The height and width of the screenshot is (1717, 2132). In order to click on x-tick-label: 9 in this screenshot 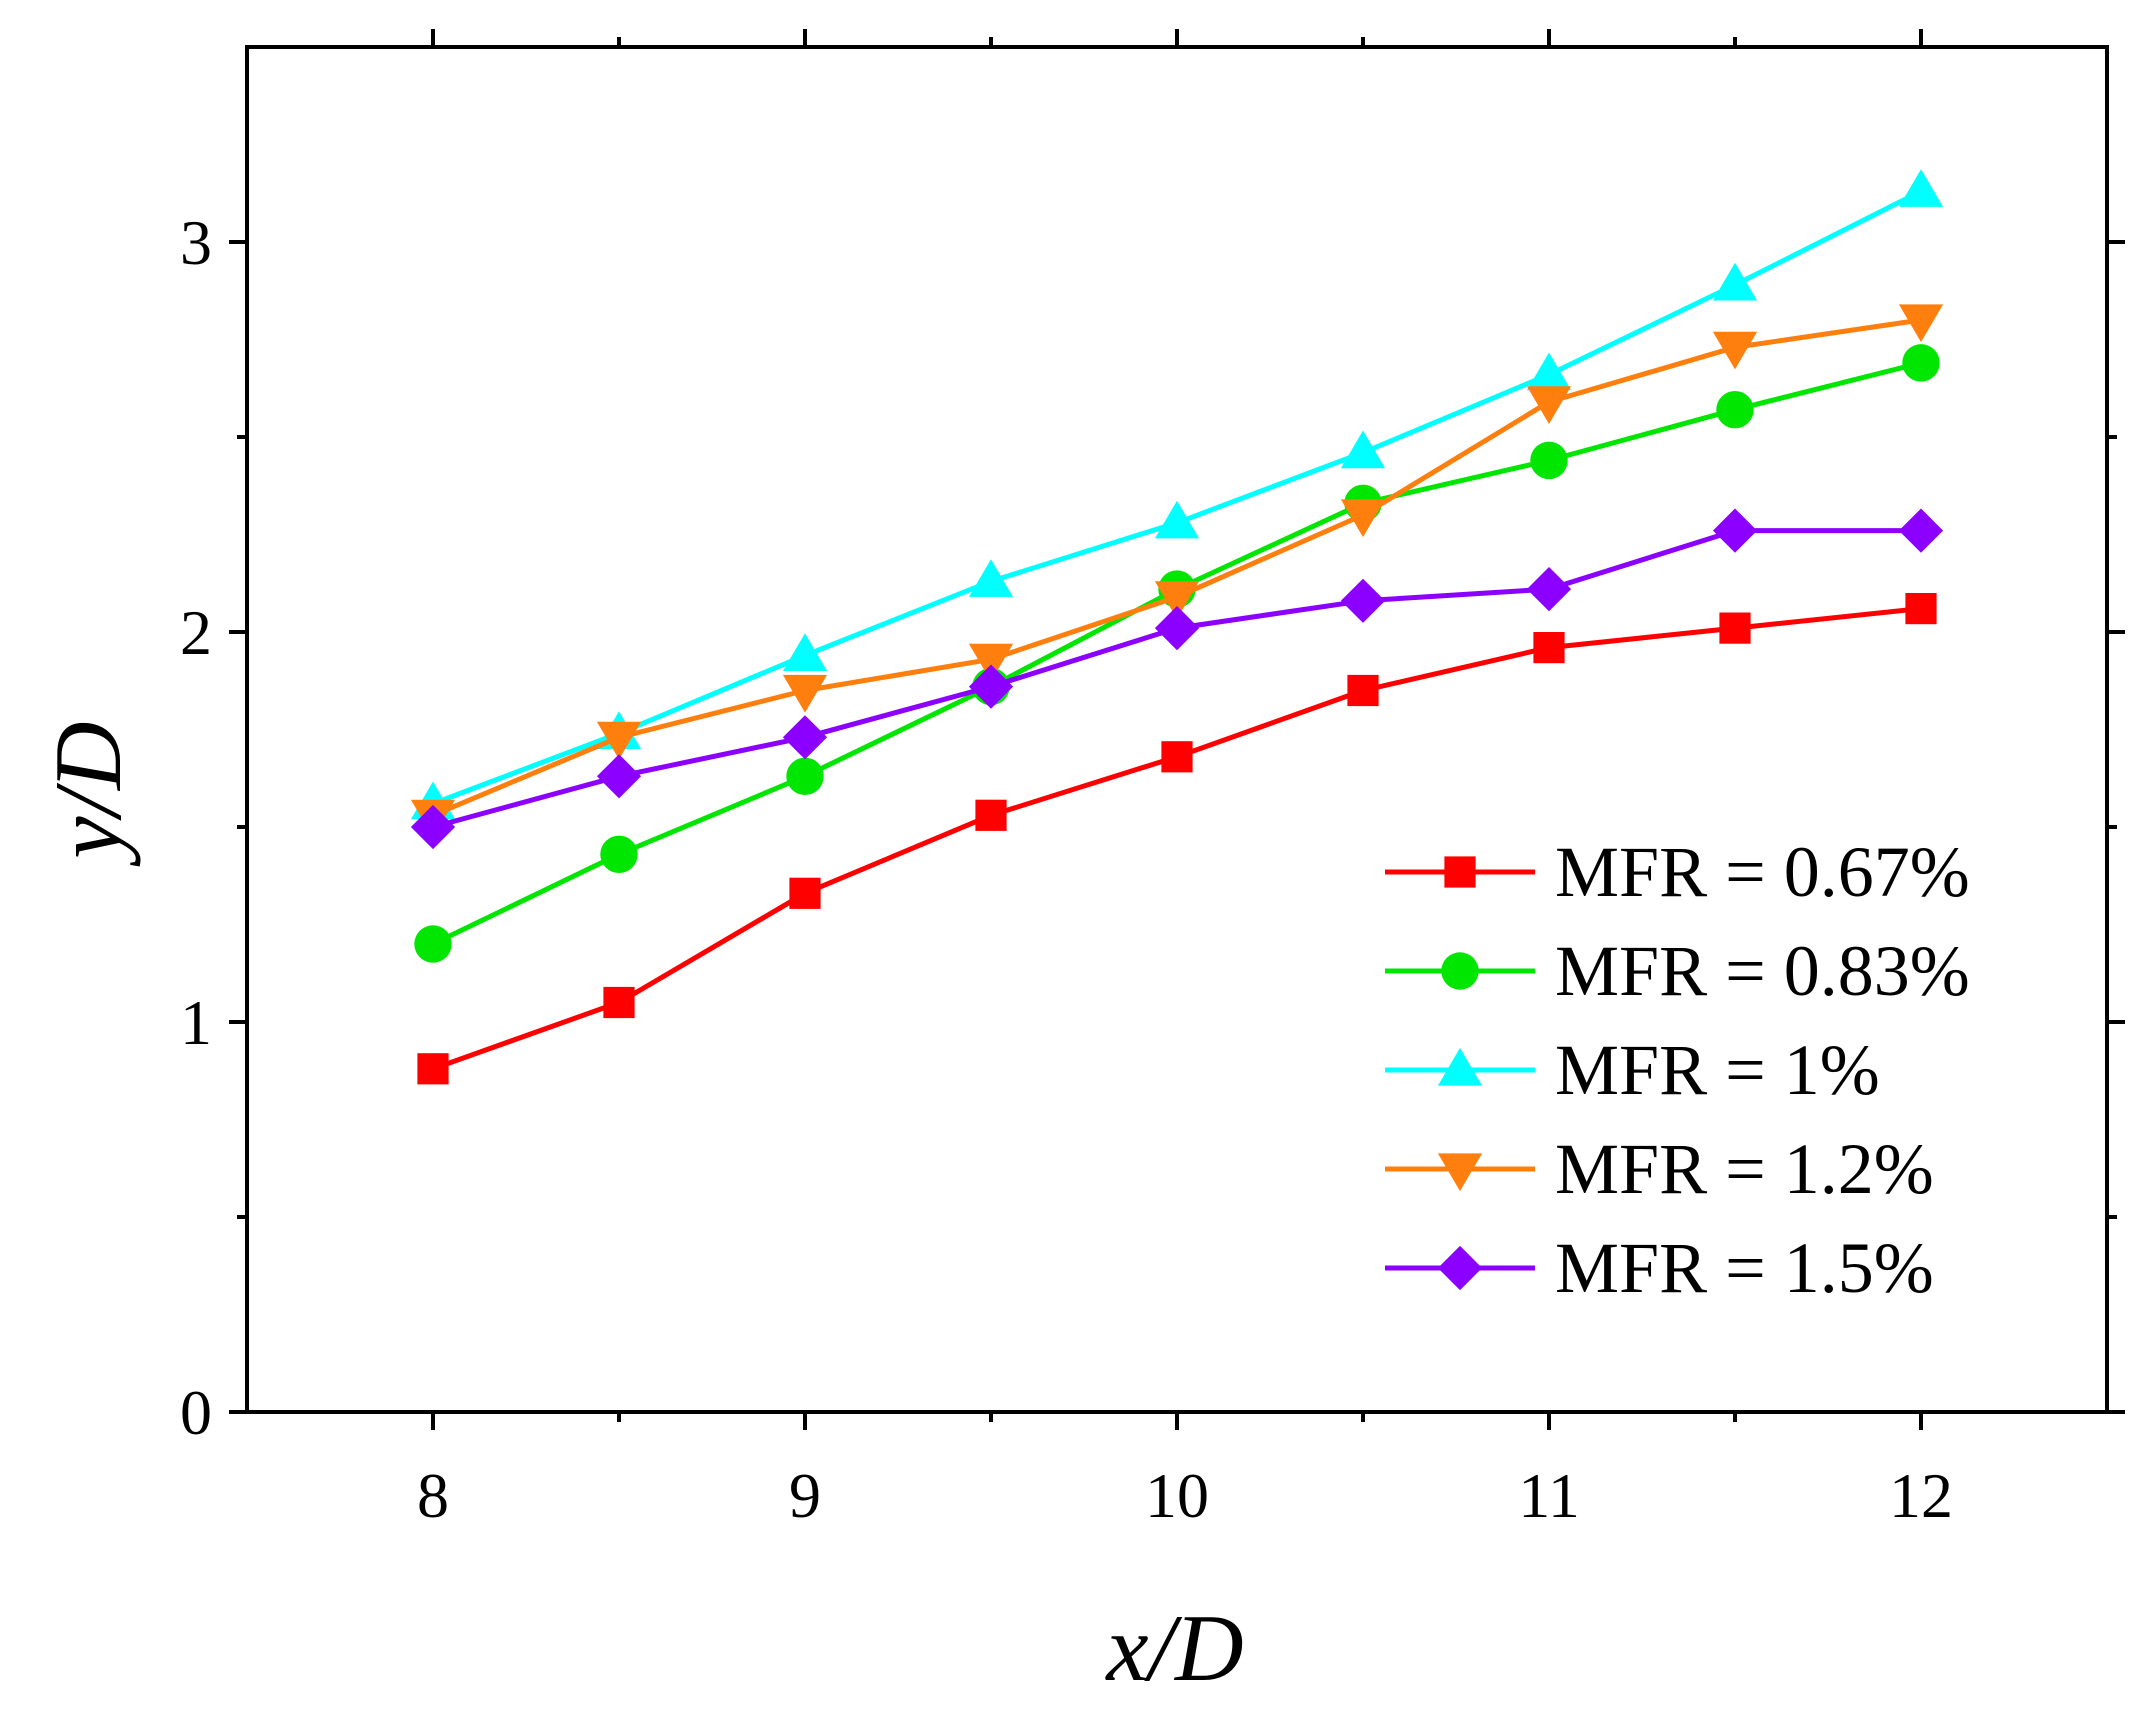, I will do `click(805, 1495)`.